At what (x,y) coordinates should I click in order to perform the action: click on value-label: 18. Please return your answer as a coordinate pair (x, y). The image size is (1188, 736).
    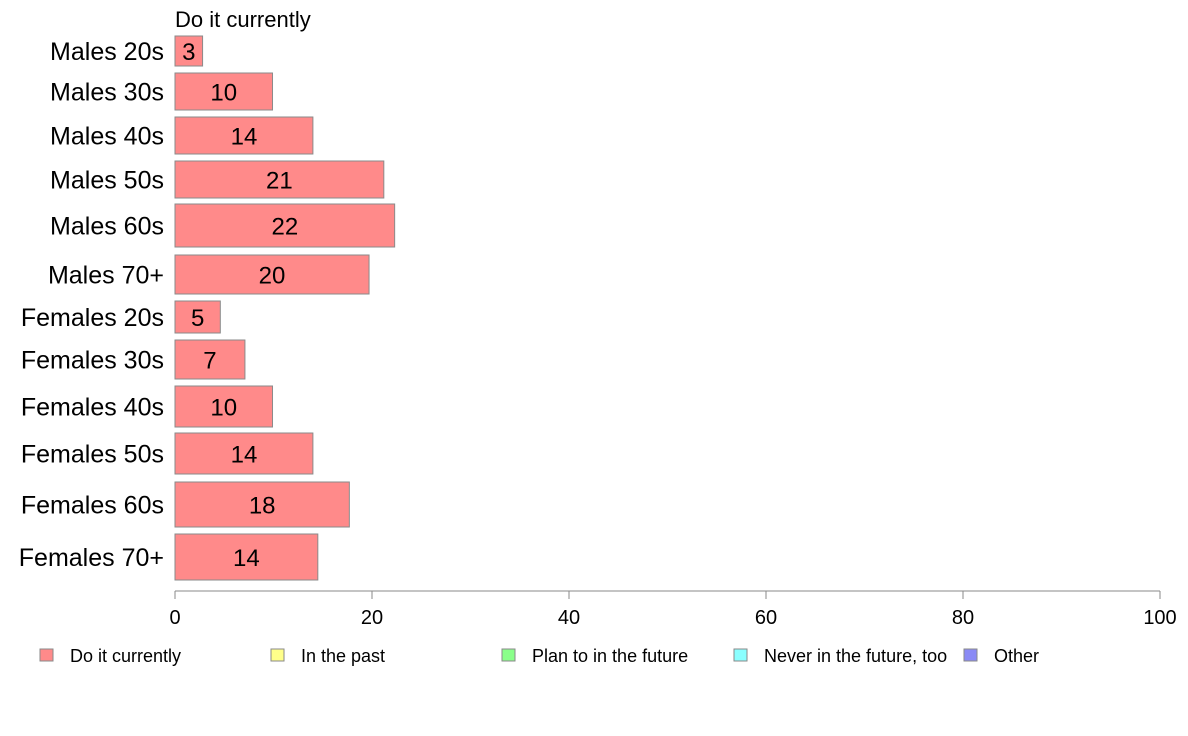
    Looking at the image, I should click on (262, 506).